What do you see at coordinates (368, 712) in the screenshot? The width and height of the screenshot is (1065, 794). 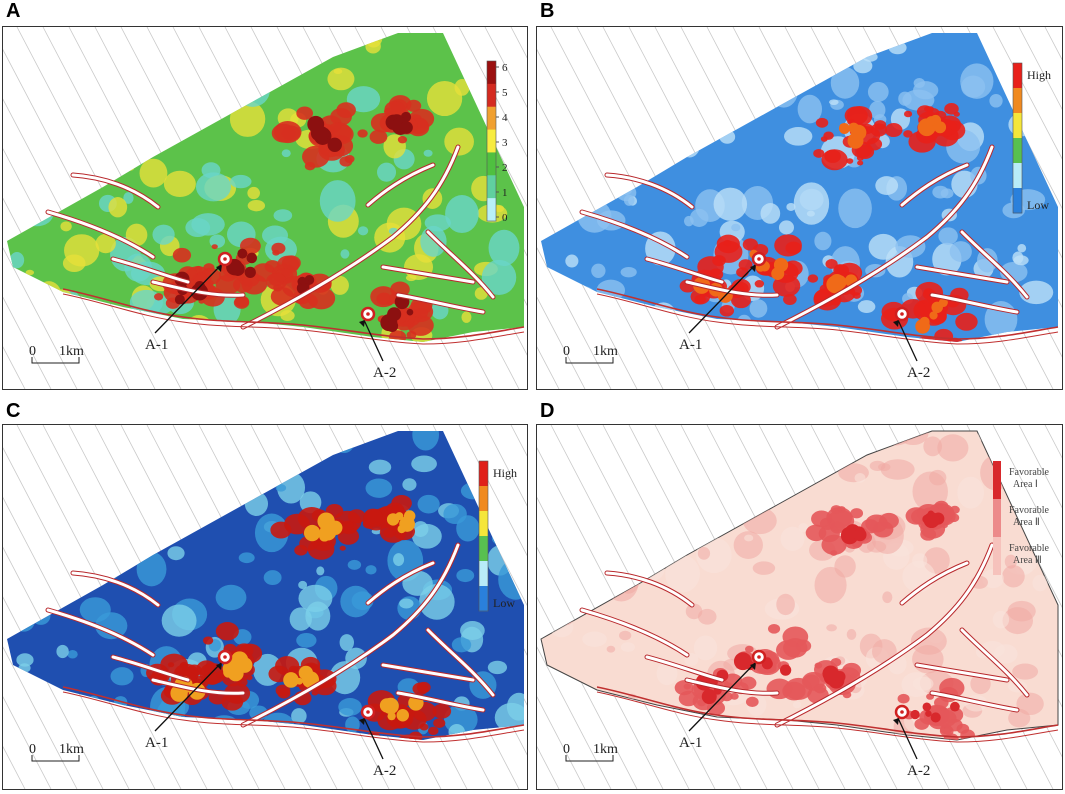 I see `well-marker-center` at bounding box center [368, 712].